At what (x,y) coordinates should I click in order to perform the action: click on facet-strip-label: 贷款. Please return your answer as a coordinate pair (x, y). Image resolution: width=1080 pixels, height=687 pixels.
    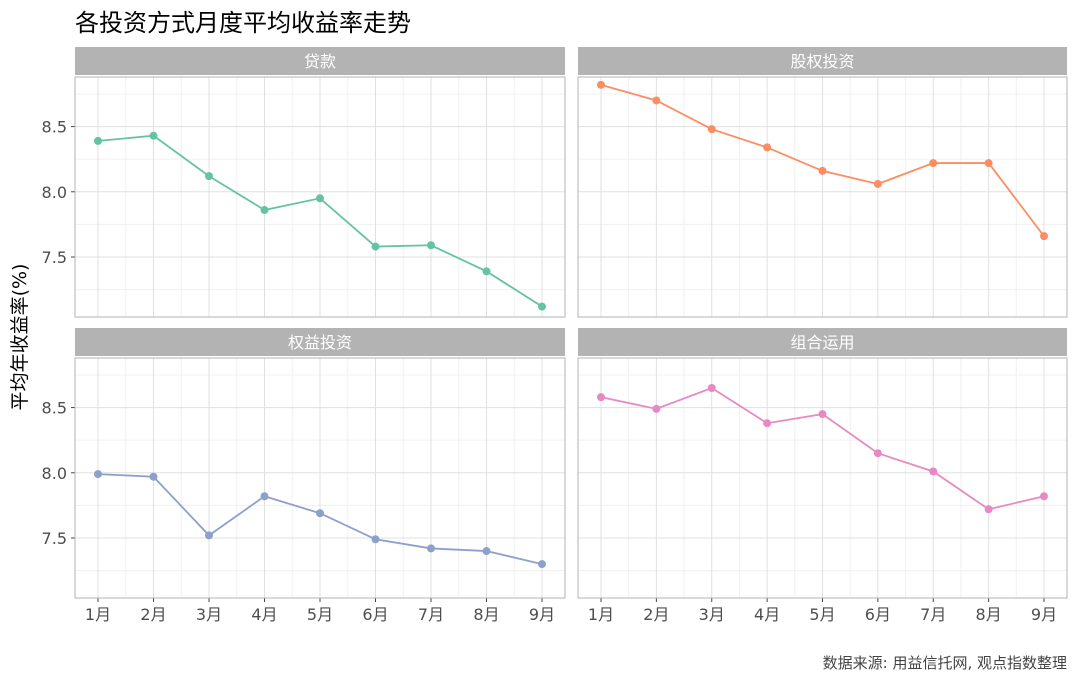
    Looking at the image, I should click on (320, 61).